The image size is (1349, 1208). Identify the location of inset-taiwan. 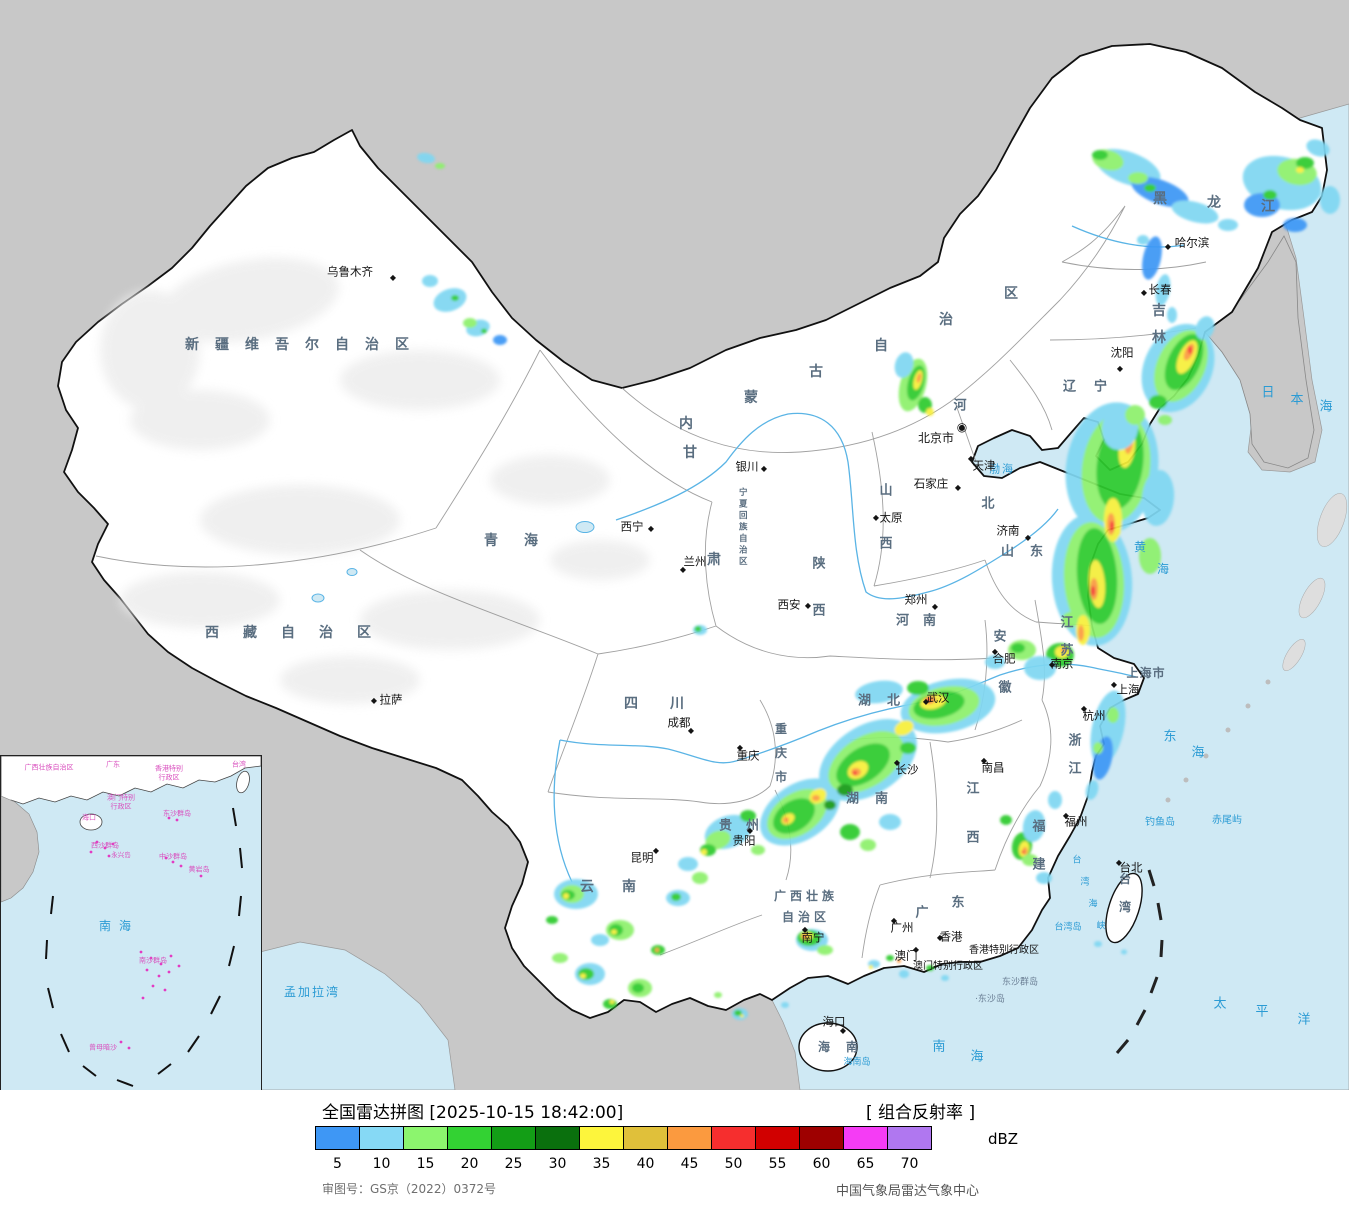
(243, 782).